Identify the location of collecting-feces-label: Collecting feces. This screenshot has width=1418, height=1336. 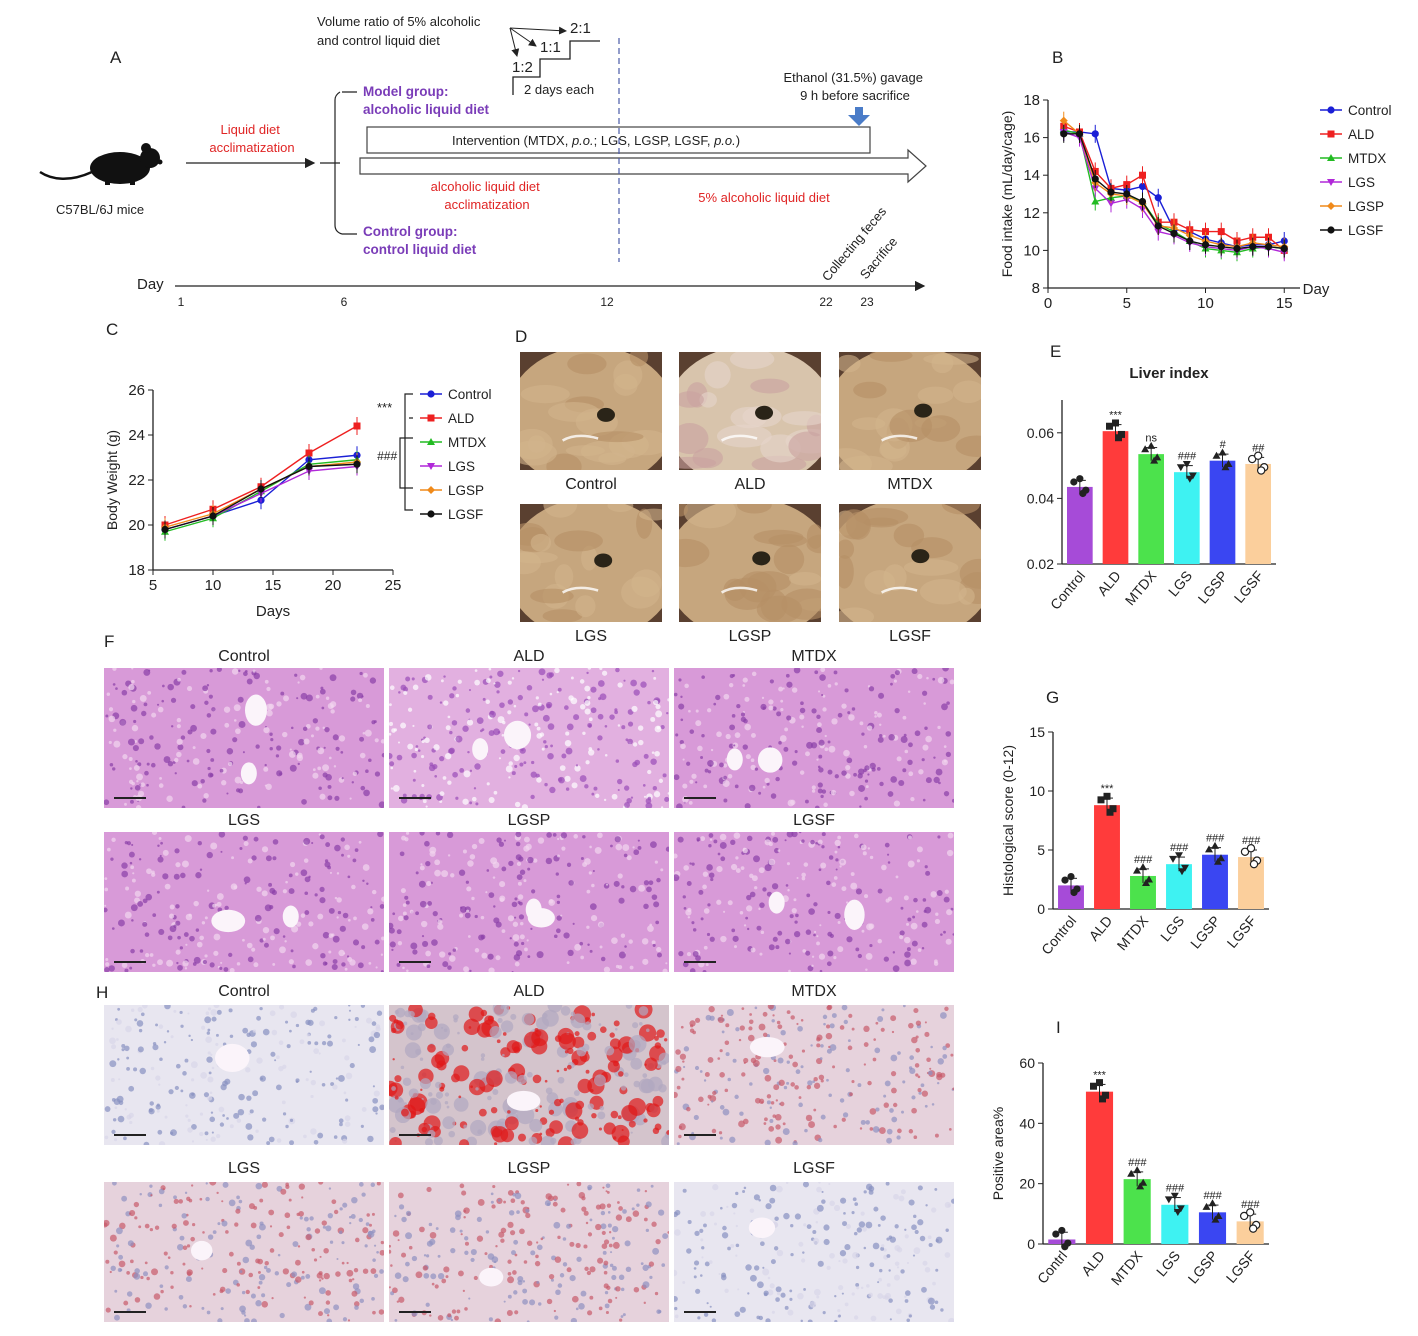
(854, 244).